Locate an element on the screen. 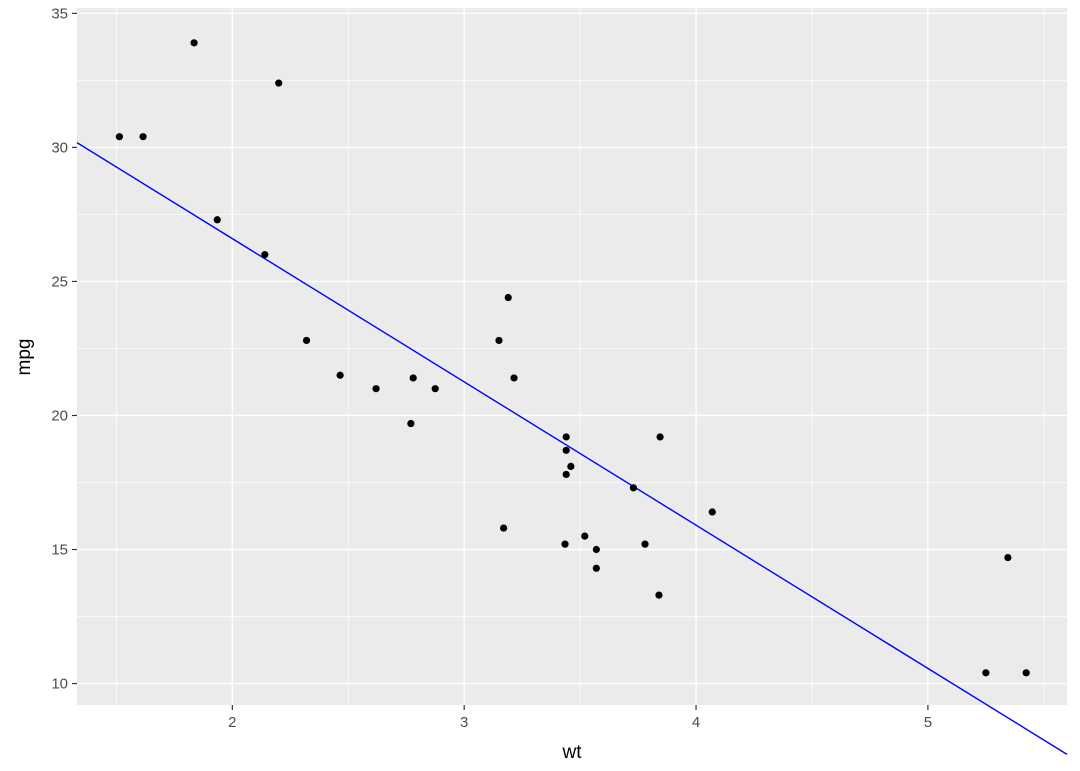 The image size is (1080, 771). x-tick-labels: 2 3 4 5 is located at coordinates (580, 722).